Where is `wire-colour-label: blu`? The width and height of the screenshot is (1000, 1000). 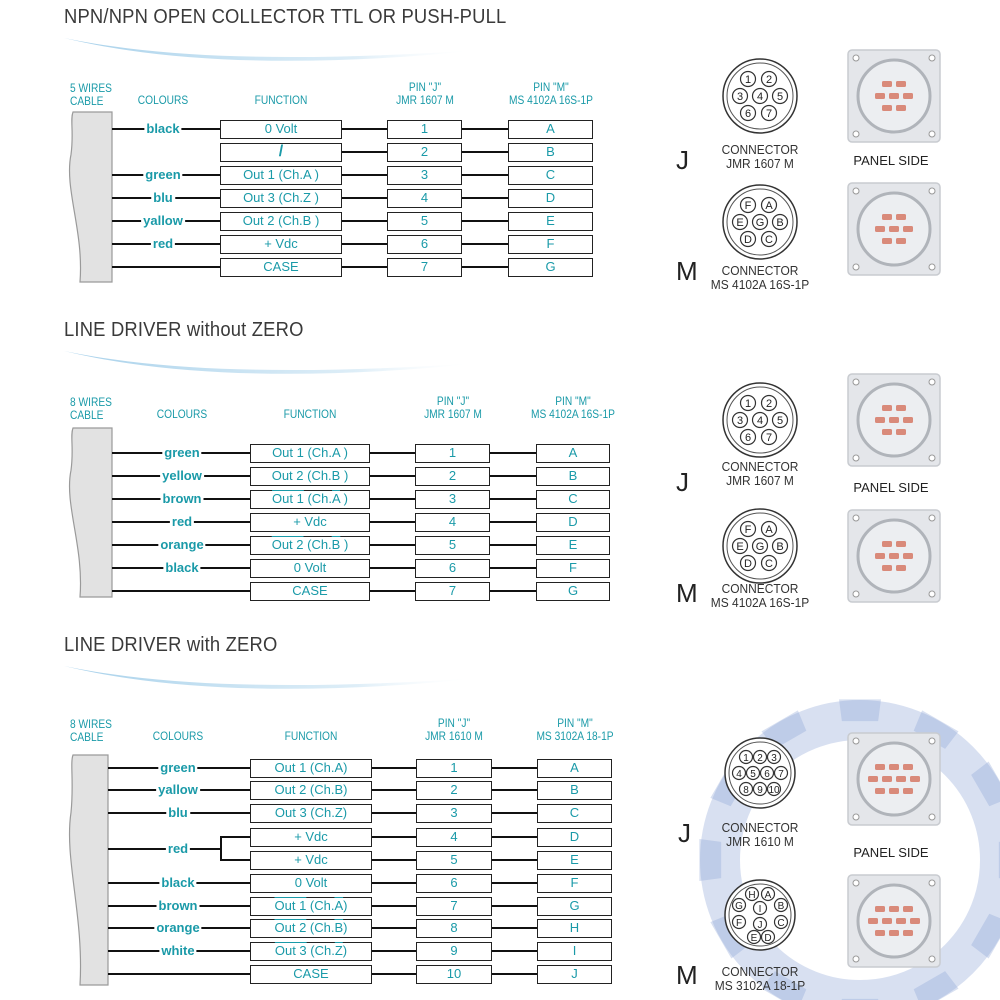 wire-colour-label: blu is located at coordinates (163, 197).